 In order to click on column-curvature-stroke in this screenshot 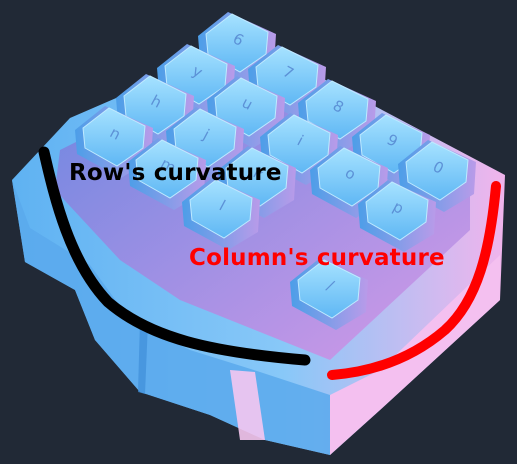, I will do `click(414, 280)`.